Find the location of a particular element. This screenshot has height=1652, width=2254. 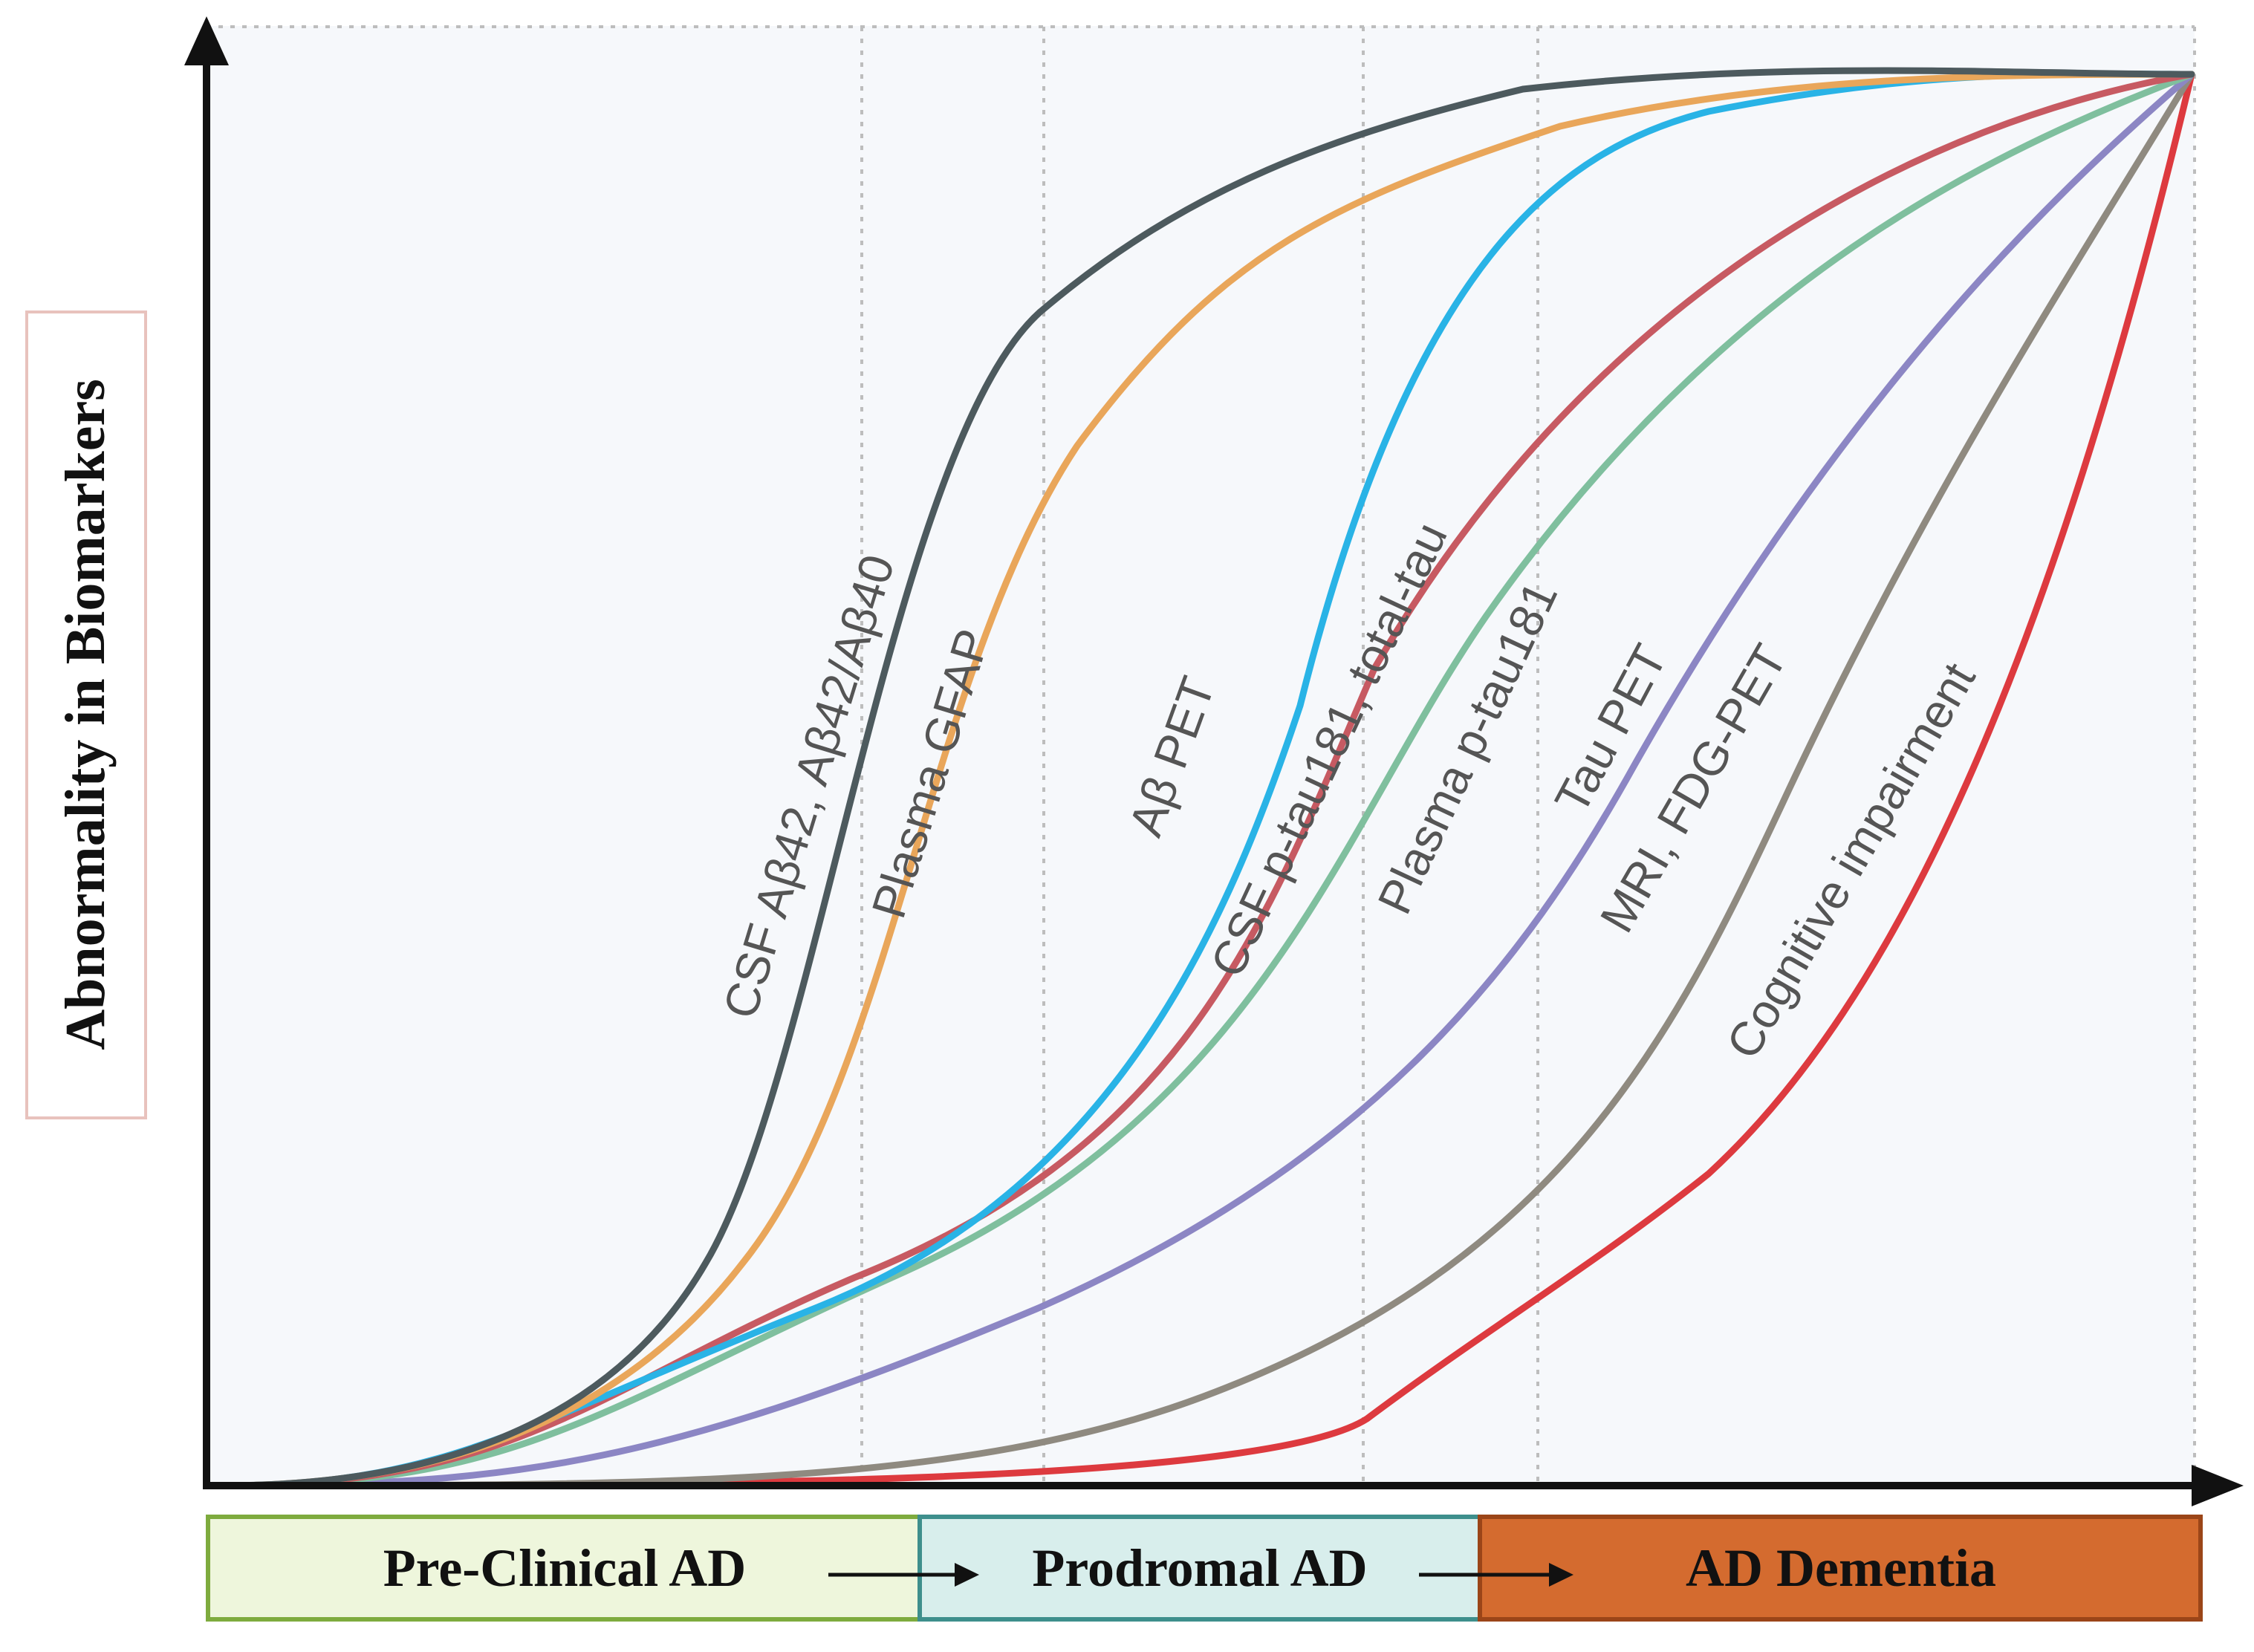

stage-arrow-2-head is located at coordinates (1561, 1575).